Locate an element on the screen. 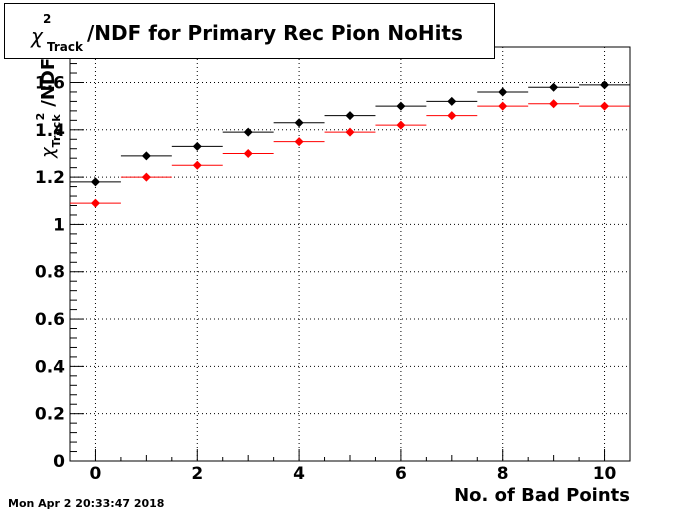  datestamp: Mon Apr 2 20:33:47 2018 is located at coordinates (86, 503).